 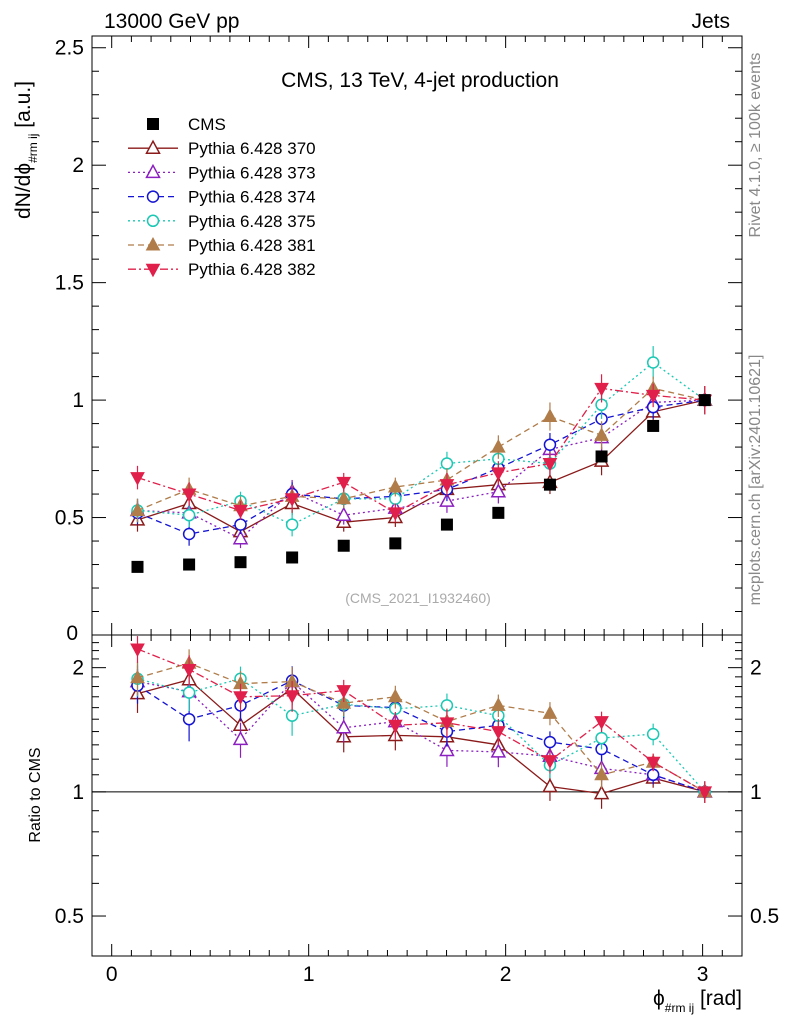 I want to click on x-label-main: ϕ, so click(x=659, y=998).